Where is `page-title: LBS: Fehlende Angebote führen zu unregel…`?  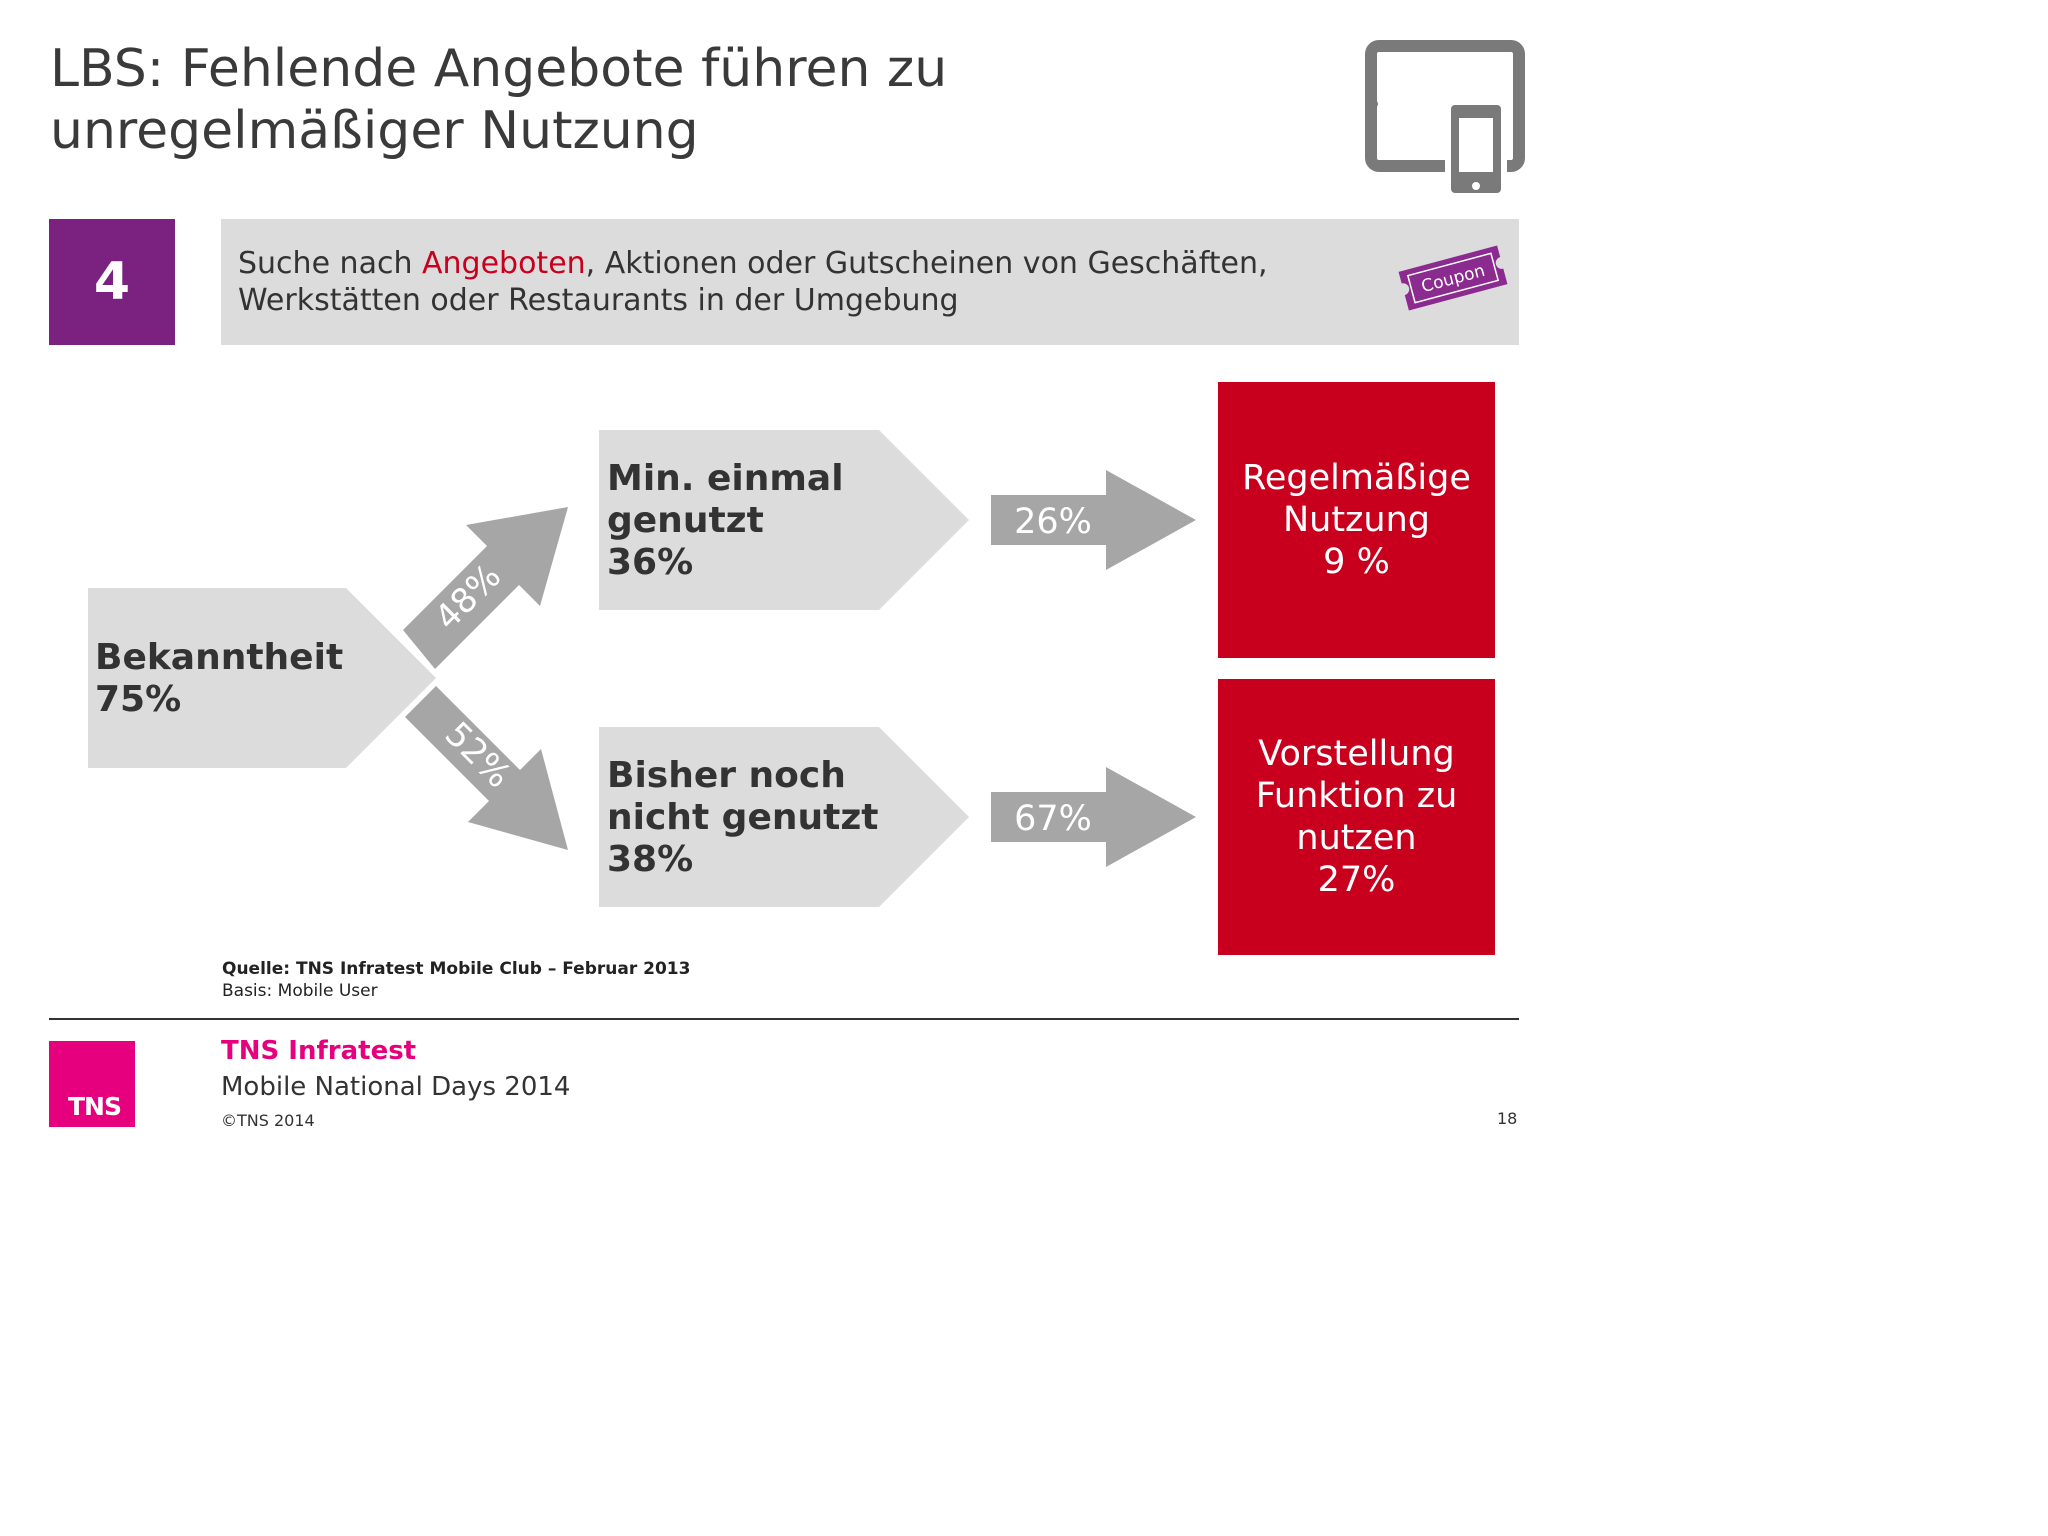 page-title: LBS: Fehlende Angebote führen zu unregel… is located at coordinates (650, 100).